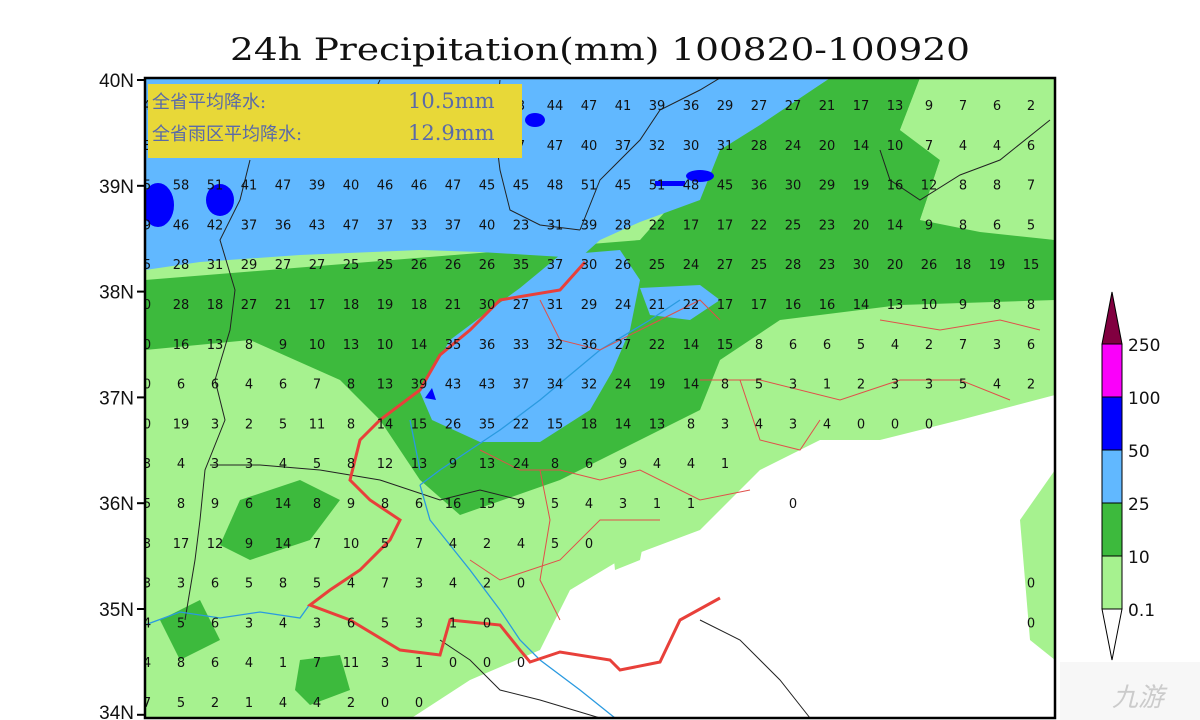 This screenshot has width=1200, height=720. What do you see at coordinates (181, 225) in the screenshot?
I see `grid-value: 46` at bounding box center [181, 225].